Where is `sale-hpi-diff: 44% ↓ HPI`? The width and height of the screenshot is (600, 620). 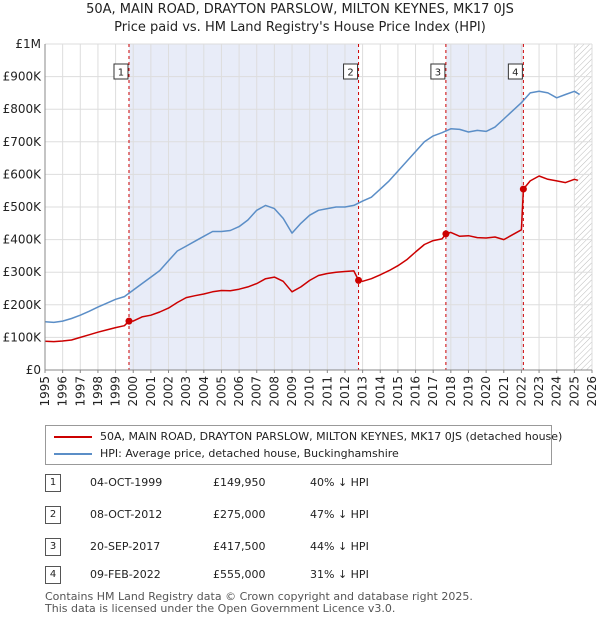 sale-hpi-diff: 44% ↓ HPI is located at coordinates (339, 546).